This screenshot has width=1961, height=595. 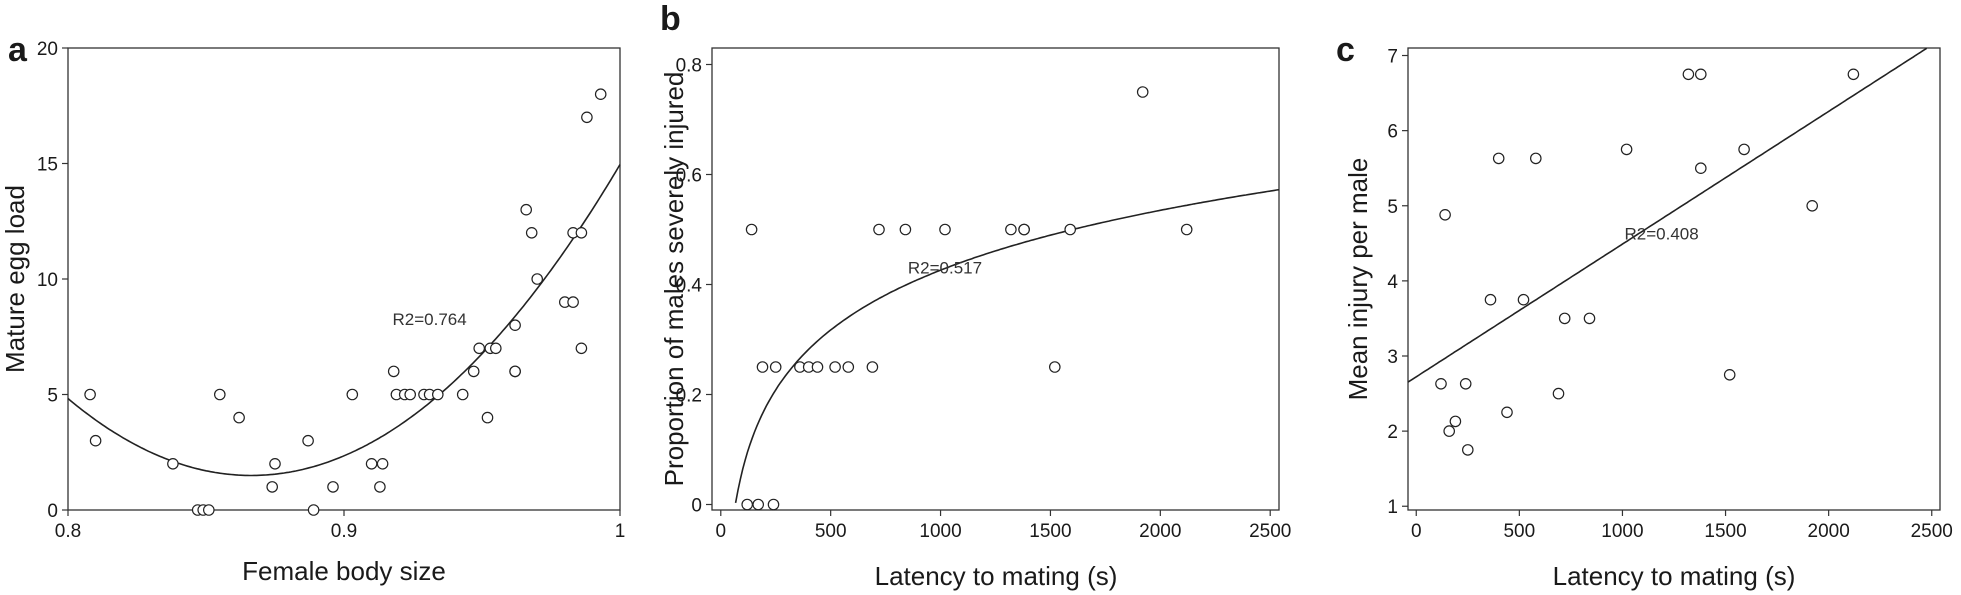 I want to click on panel-a-y-ticks: 0 5 10 15 20, so click(x=52, y=280).